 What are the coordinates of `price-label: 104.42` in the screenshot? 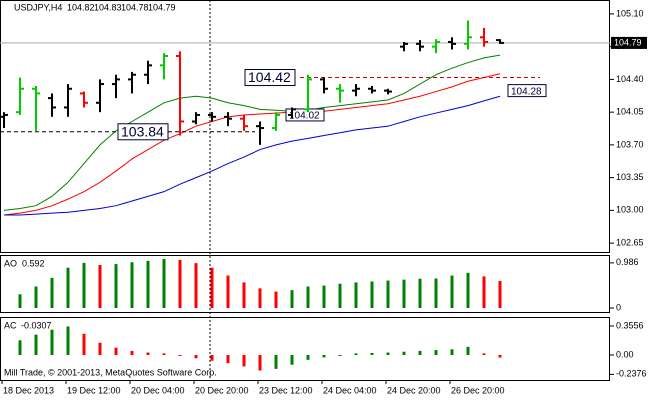 It's located at (269, 77).